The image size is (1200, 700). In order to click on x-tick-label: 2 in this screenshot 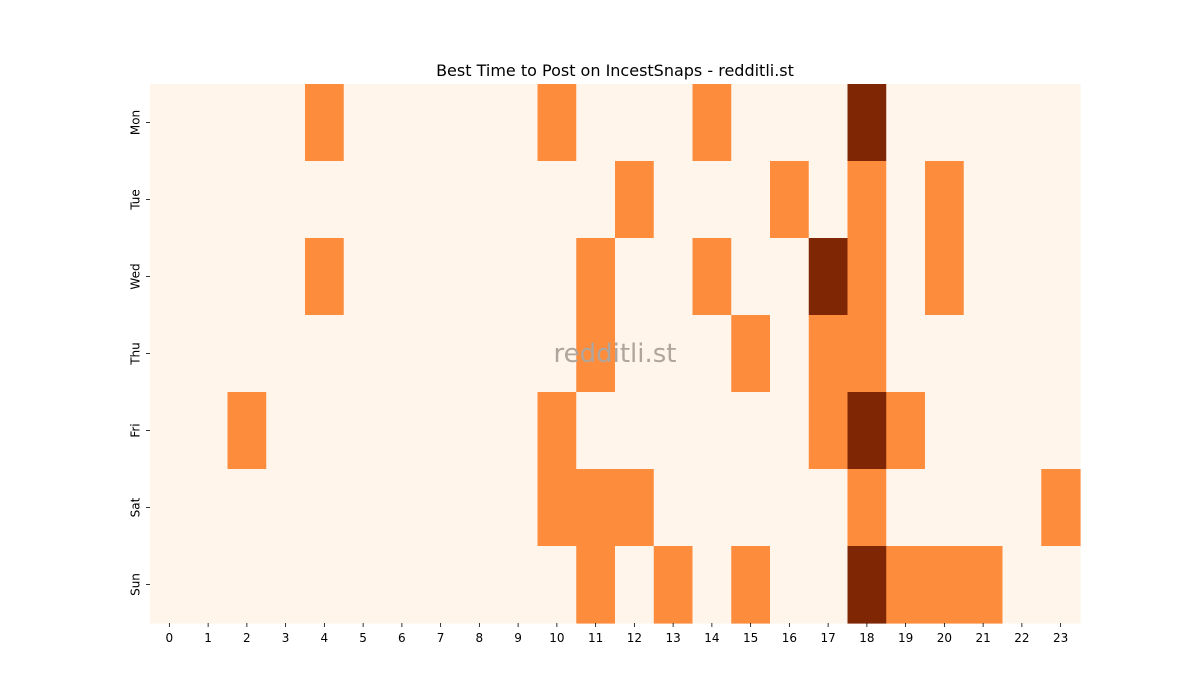, I will do `click(247, 638)`.